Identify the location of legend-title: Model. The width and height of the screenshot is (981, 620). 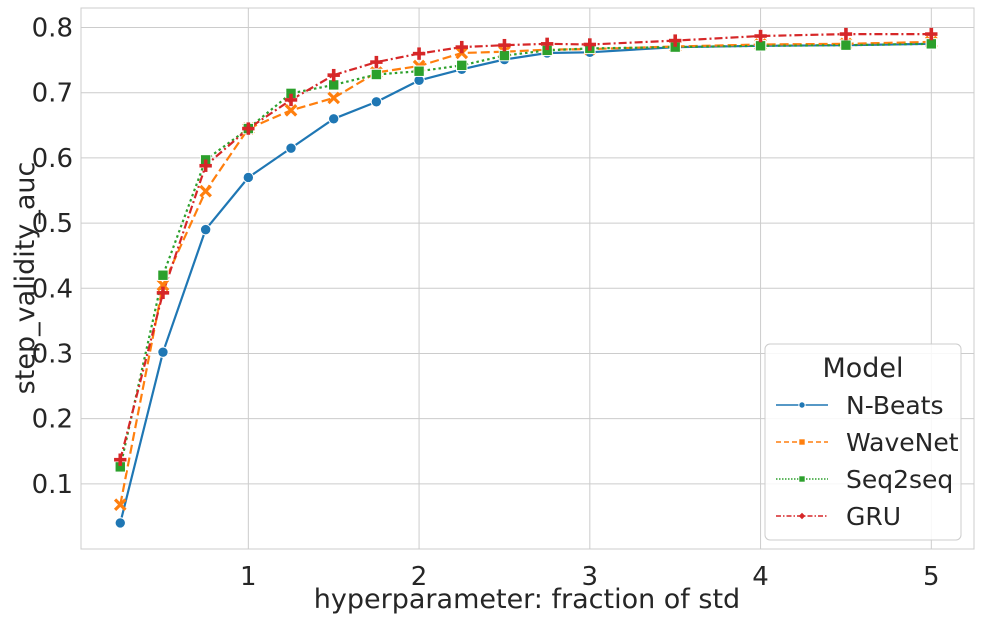
(862, 368).